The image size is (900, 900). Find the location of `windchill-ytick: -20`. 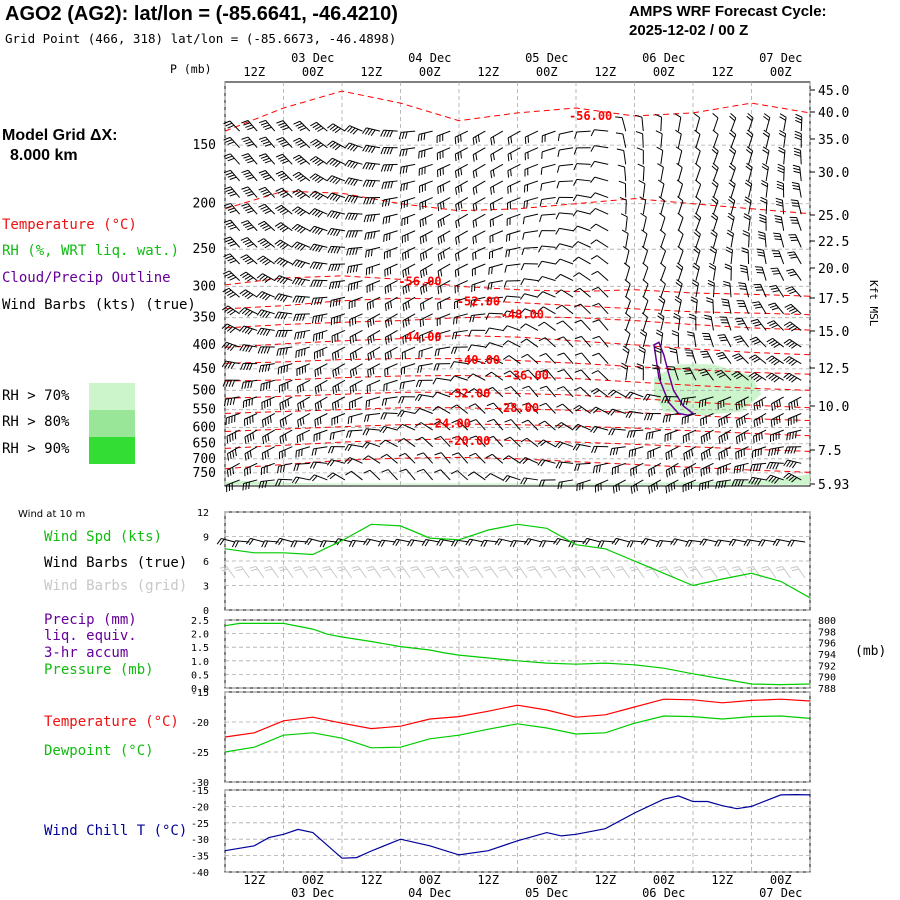

windchill-ytick: -20 is located at coordinates (200, 807).